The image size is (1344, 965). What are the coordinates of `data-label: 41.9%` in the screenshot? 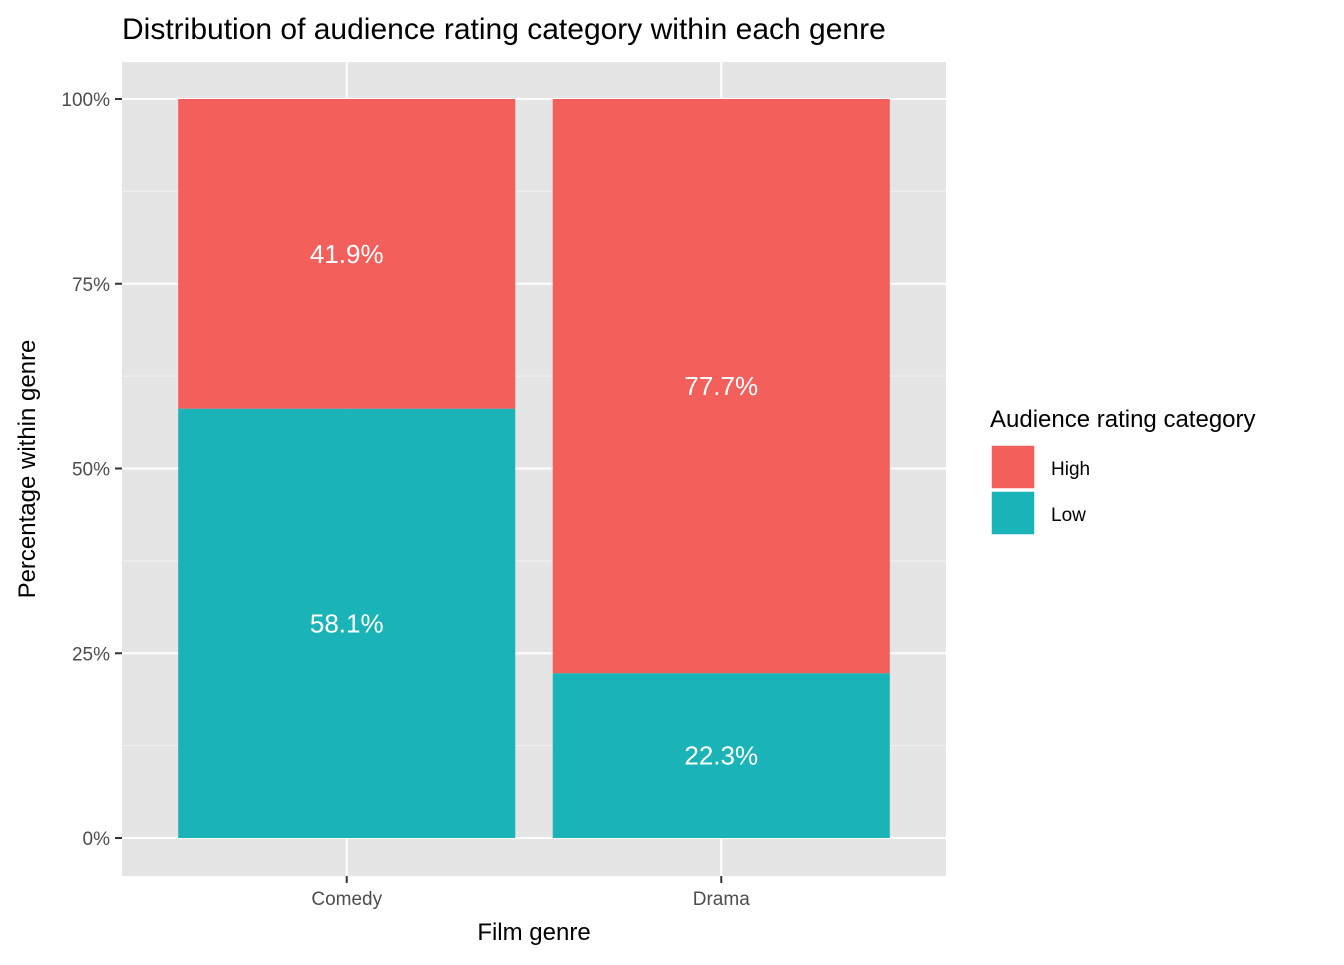 It's located at (347, 254).